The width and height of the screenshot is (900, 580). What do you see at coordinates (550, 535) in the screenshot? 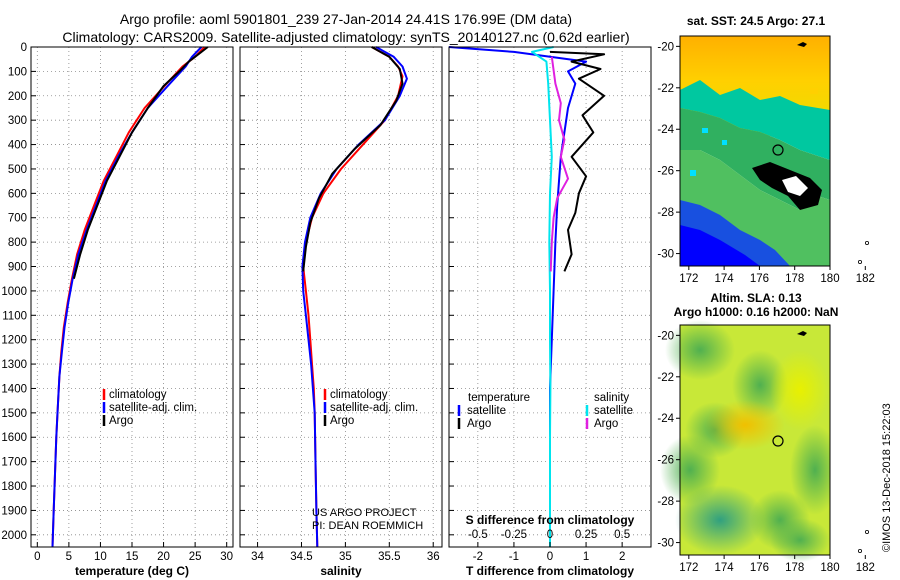
I see `secondary-x-tick-label: 0` at bounding box center [550, 535].